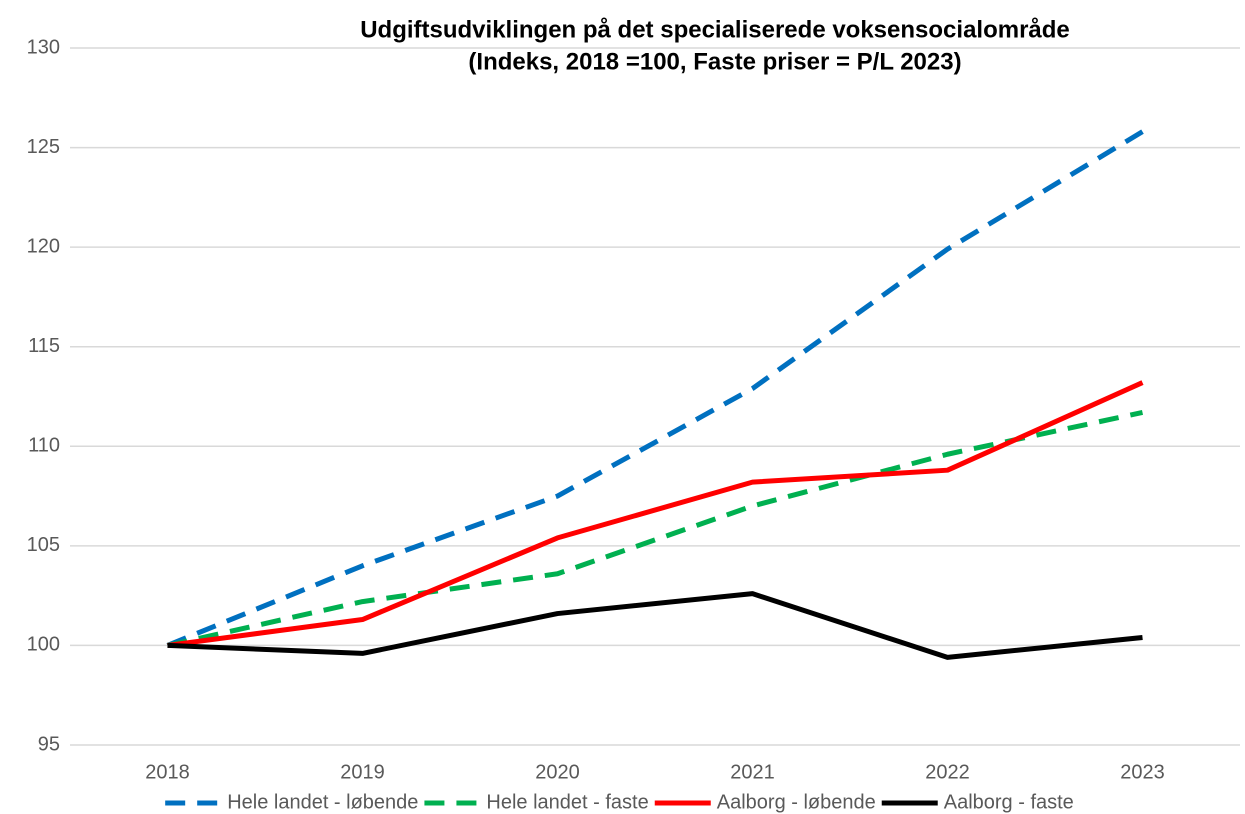  I want to click on series-line, so click(655, 625).